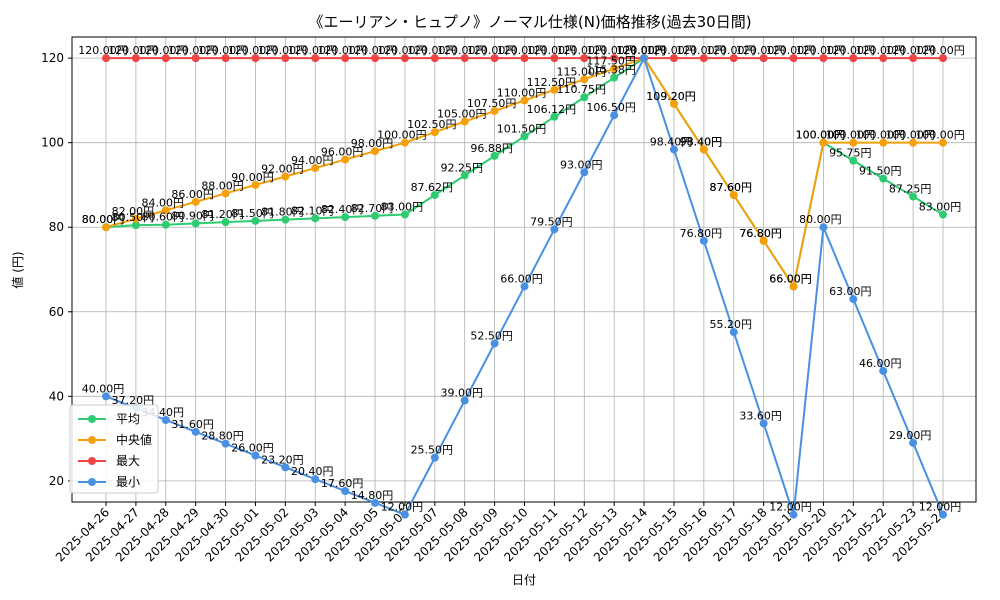 The width and height of the screenshot is (1000, 600). I want to click on data-label: 95.75円, so click(850, 153).